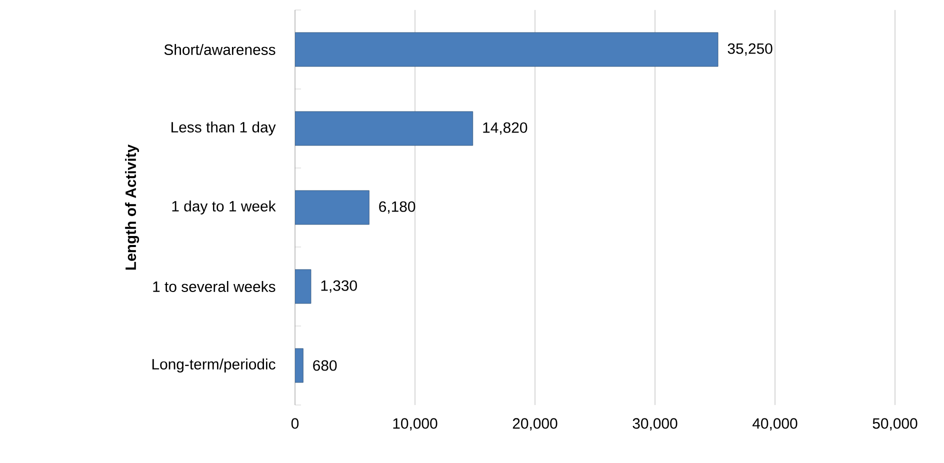 The height and width of the screenshot is (463, 944). Describe the element at coordinates (535, 424) in the screenshot. I see `x-tick-label: 20,000` at that location.